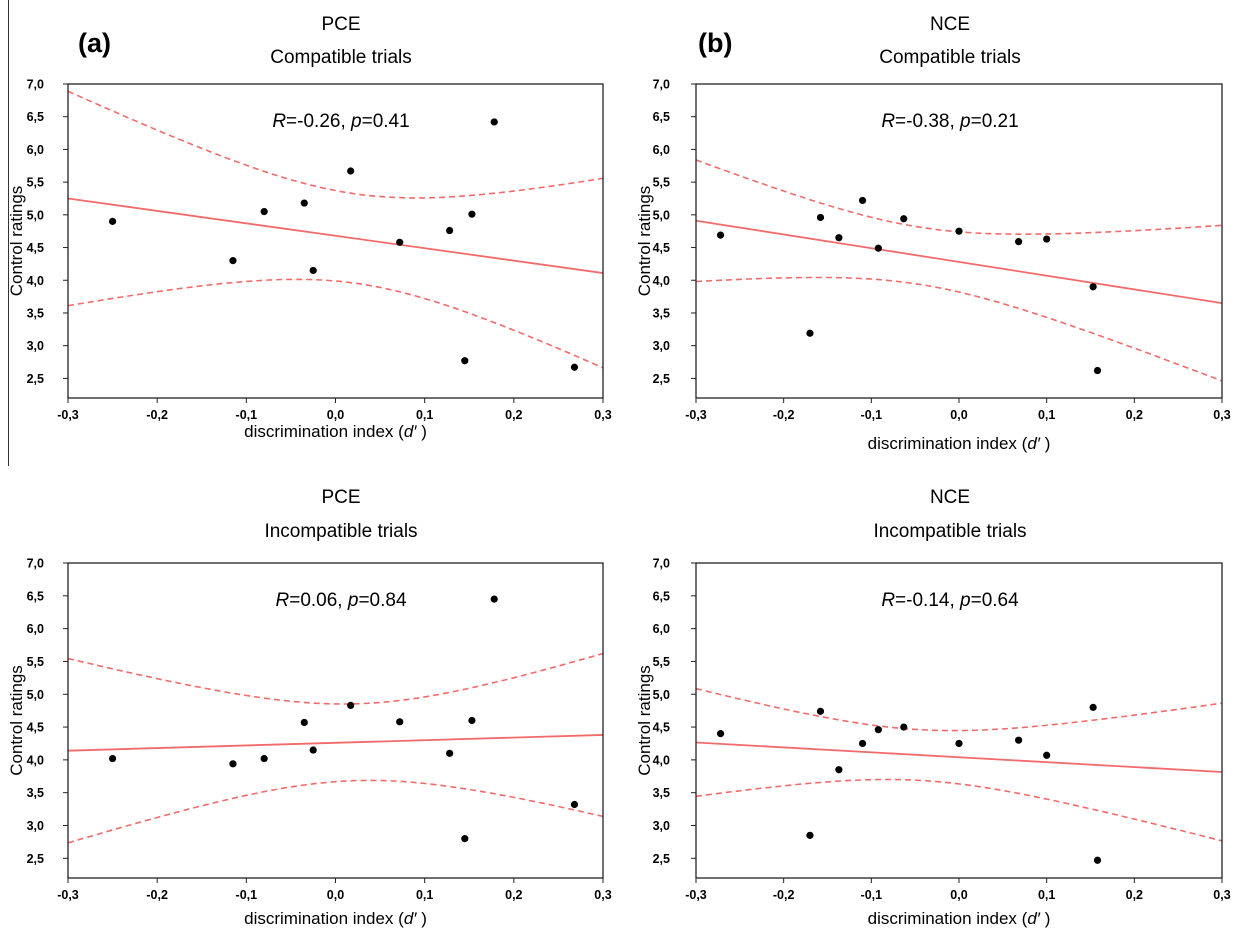  What do you see at coordinates (35, 728) in the screenshot?
I see `y-tick-label: 4,5` at bounding box center [35, 728].